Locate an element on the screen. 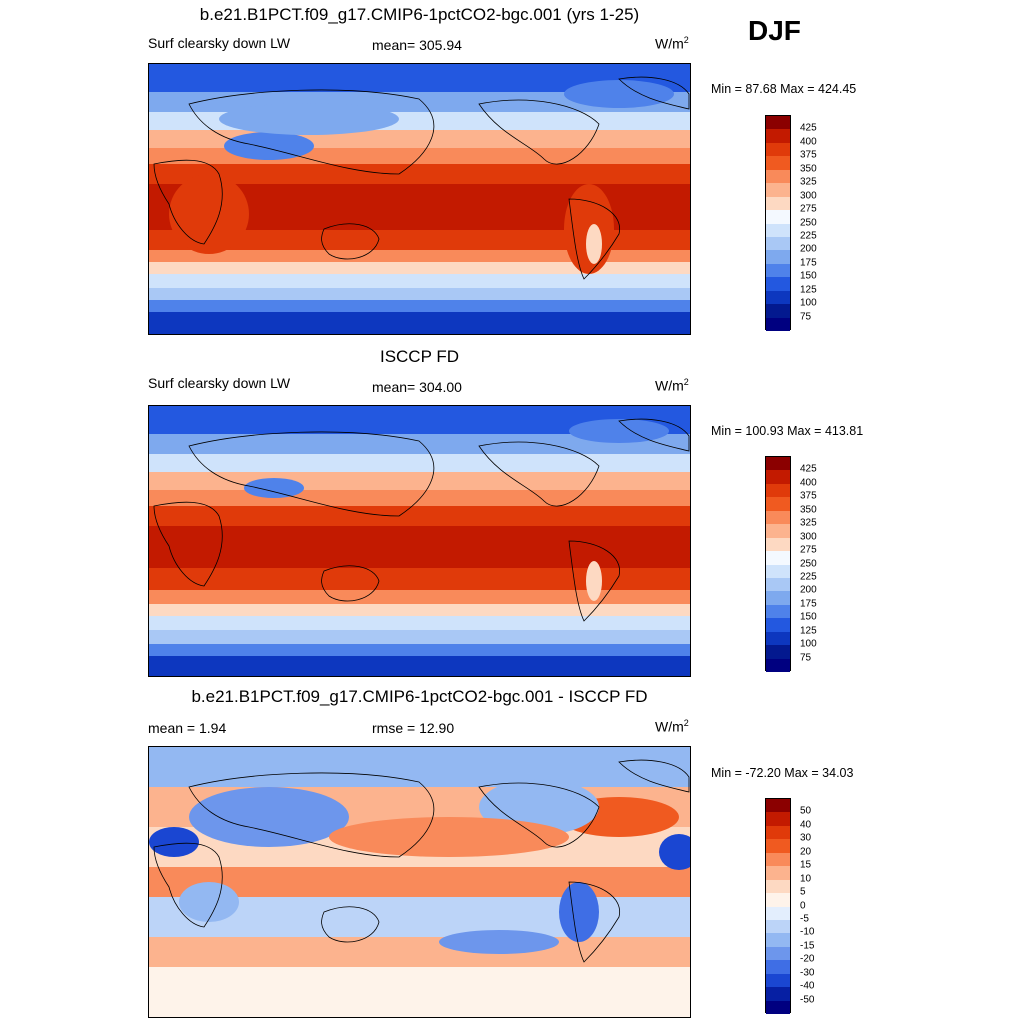 The image size is (1024, 1024). season-label: DJF is located at coordinates (774, 30).